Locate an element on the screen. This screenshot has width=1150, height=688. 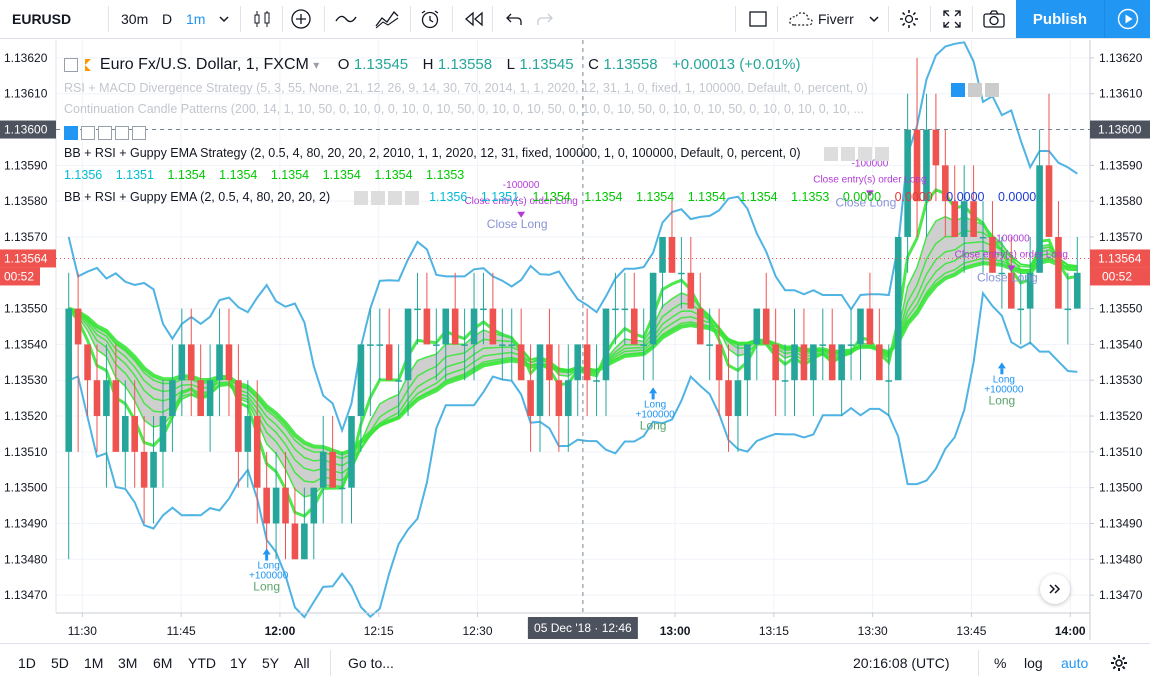
scroll-to-realtime-button is located at coordinates (1055, 589).